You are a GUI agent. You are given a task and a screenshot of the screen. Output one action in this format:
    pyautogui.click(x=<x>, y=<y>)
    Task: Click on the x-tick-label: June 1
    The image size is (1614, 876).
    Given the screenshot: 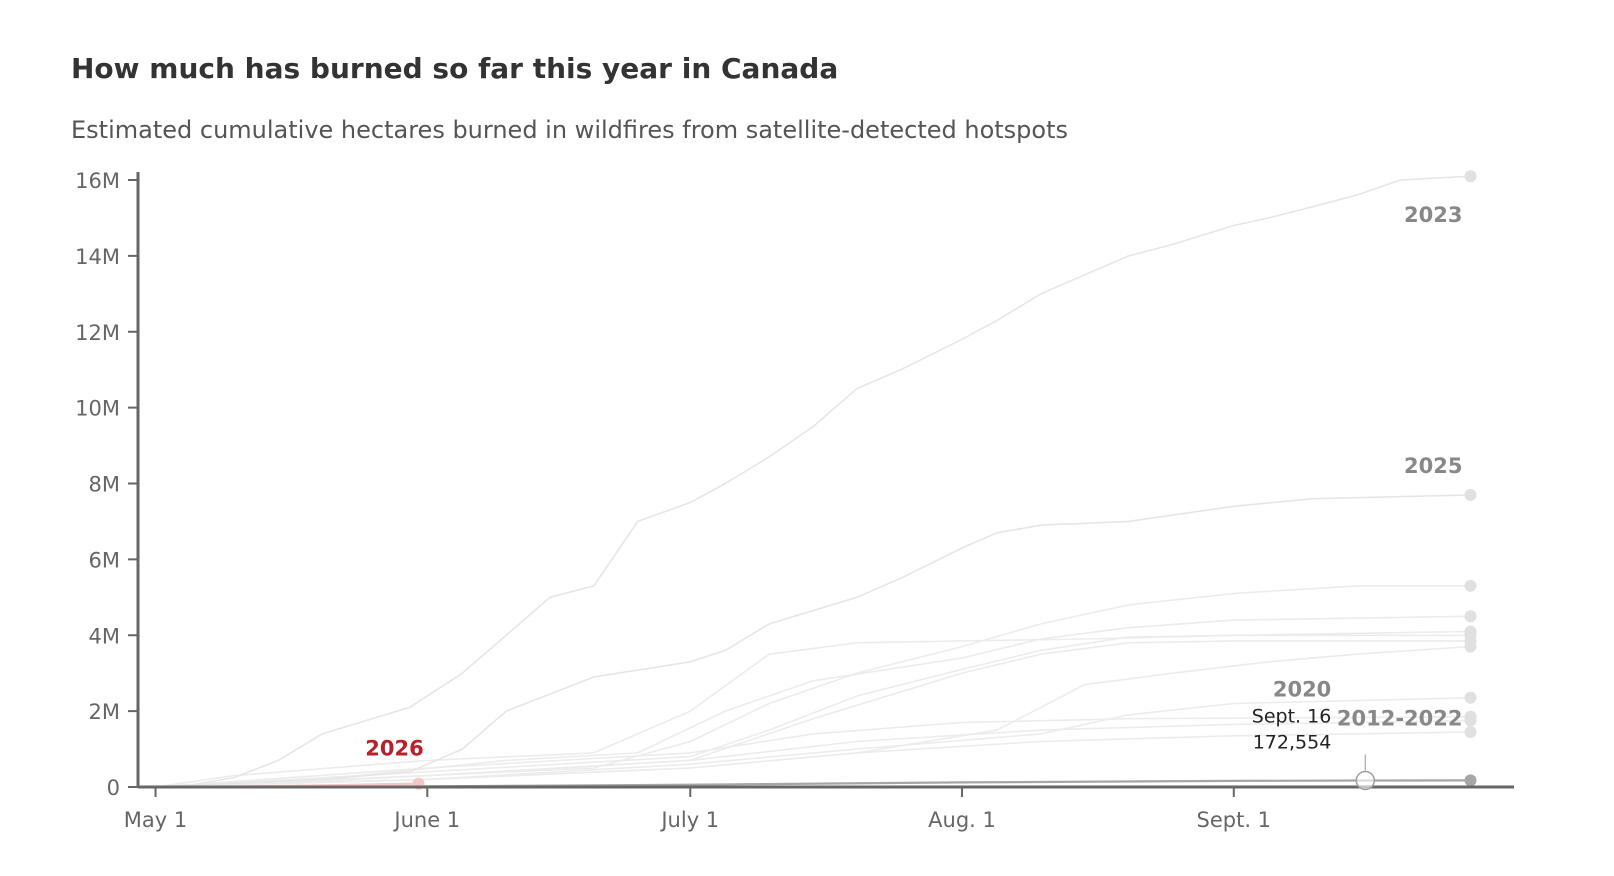 What is the action you would take?
    pyautogui.click(x=426, y=820)
    